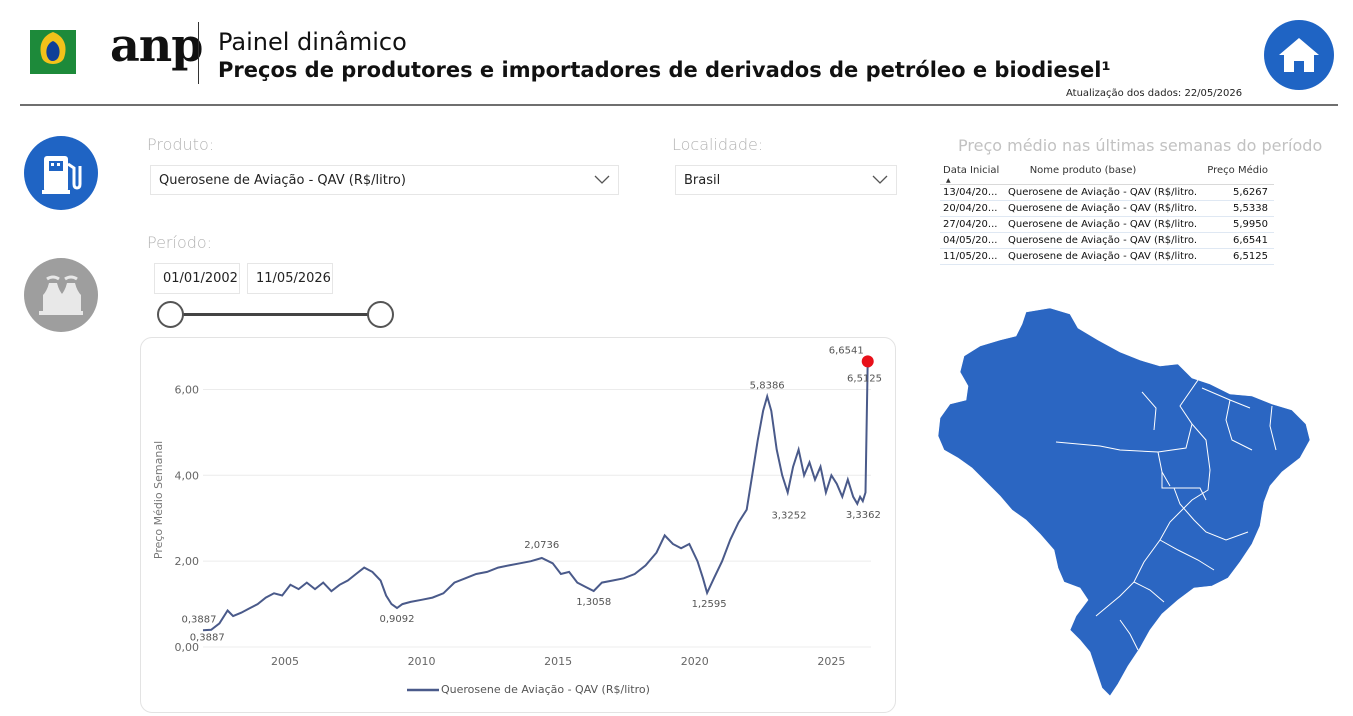  I want to click on anp-logo: anp, so click(116, 50).